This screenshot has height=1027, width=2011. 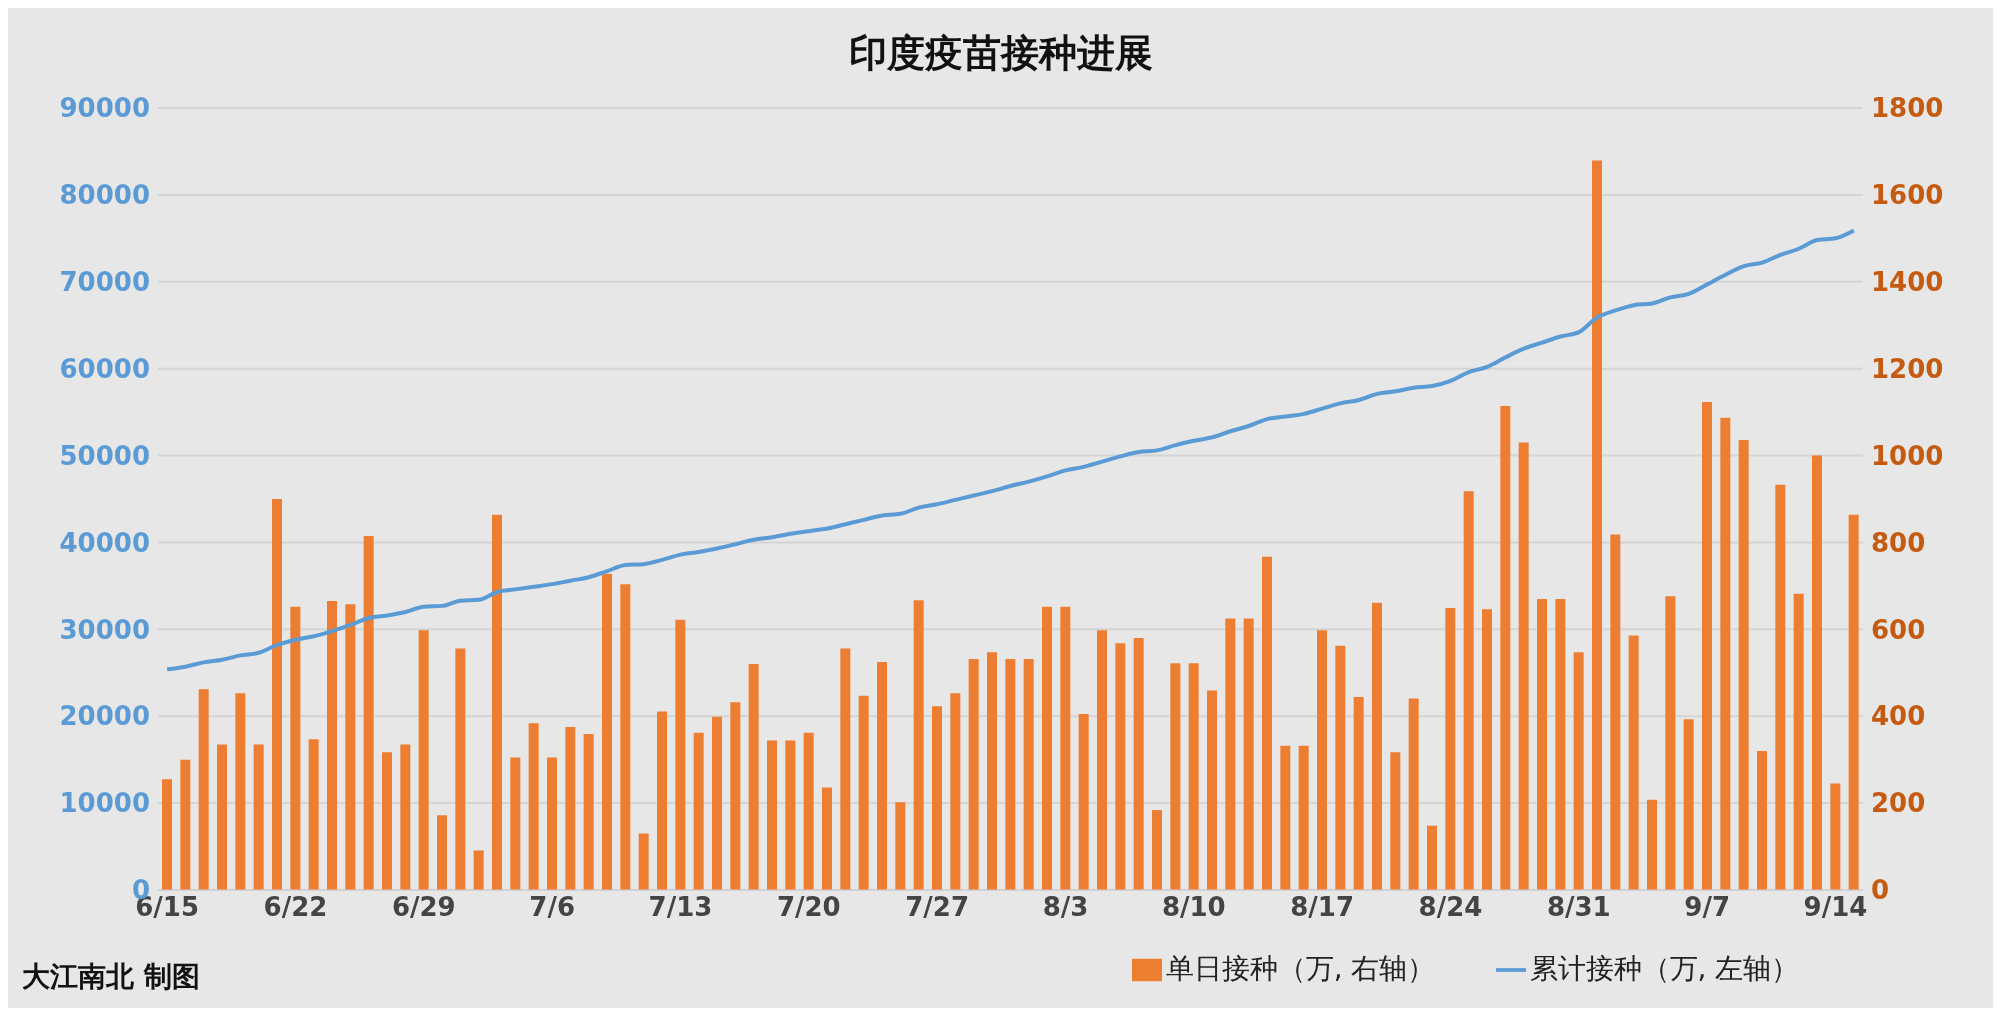 I want to click on y2-tick-label: 400, so click(x=1898, y=716).